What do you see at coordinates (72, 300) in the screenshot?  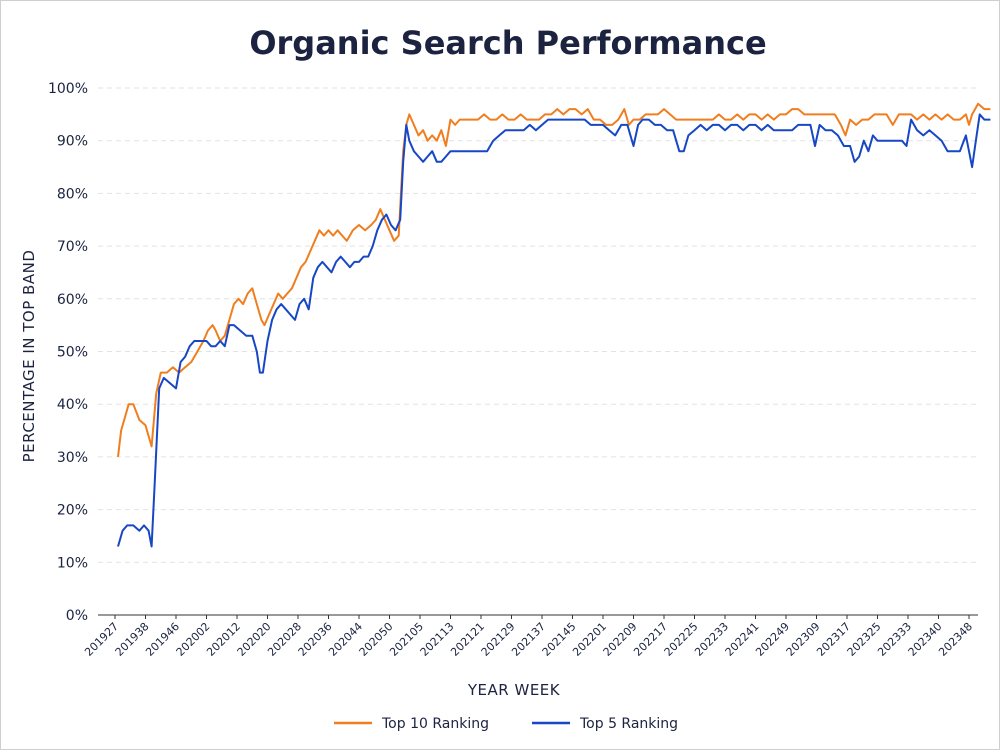 I see `y-tick-label: 60%` at bounding box center [72, 300].